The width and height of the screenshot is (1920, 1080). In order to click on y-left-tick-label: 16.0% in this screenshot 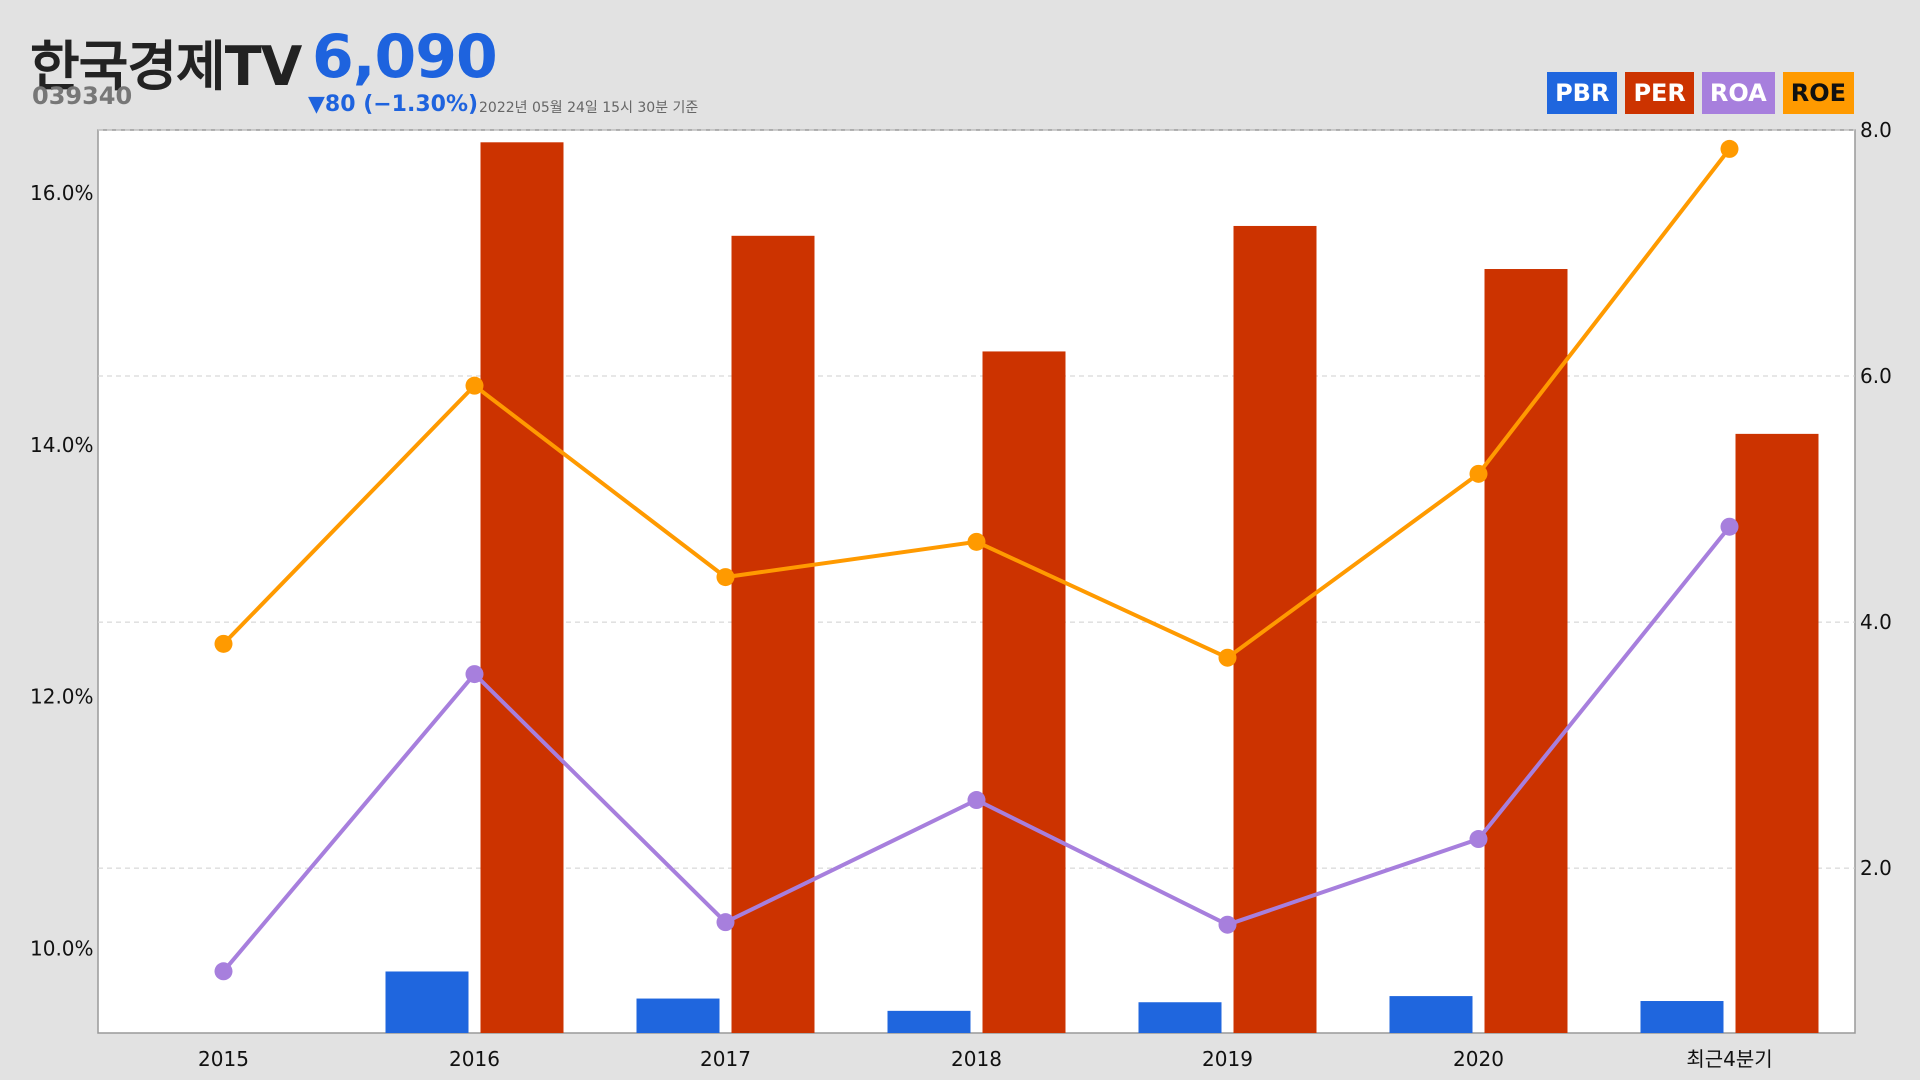, I will do `click(62, 193)`.